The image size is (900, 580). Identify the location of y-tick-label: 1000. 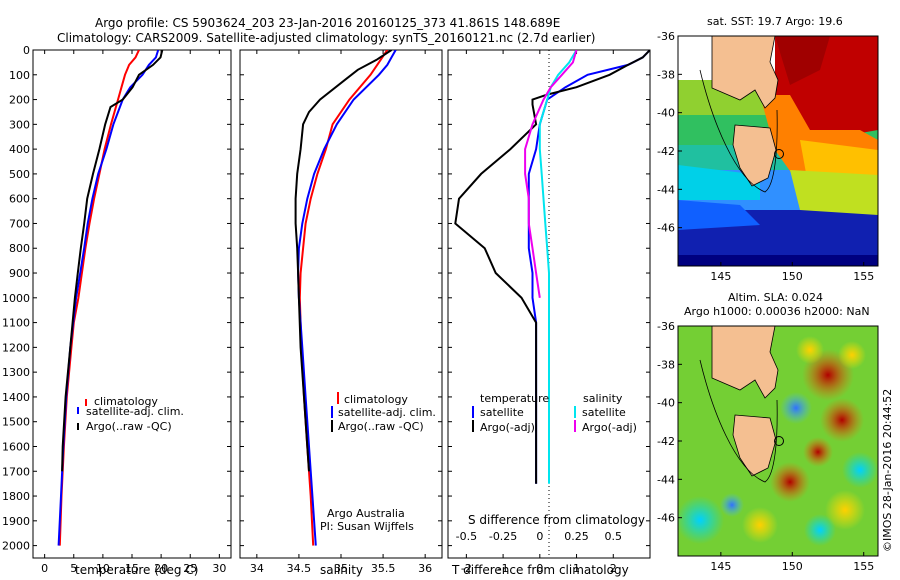
(16, 298).